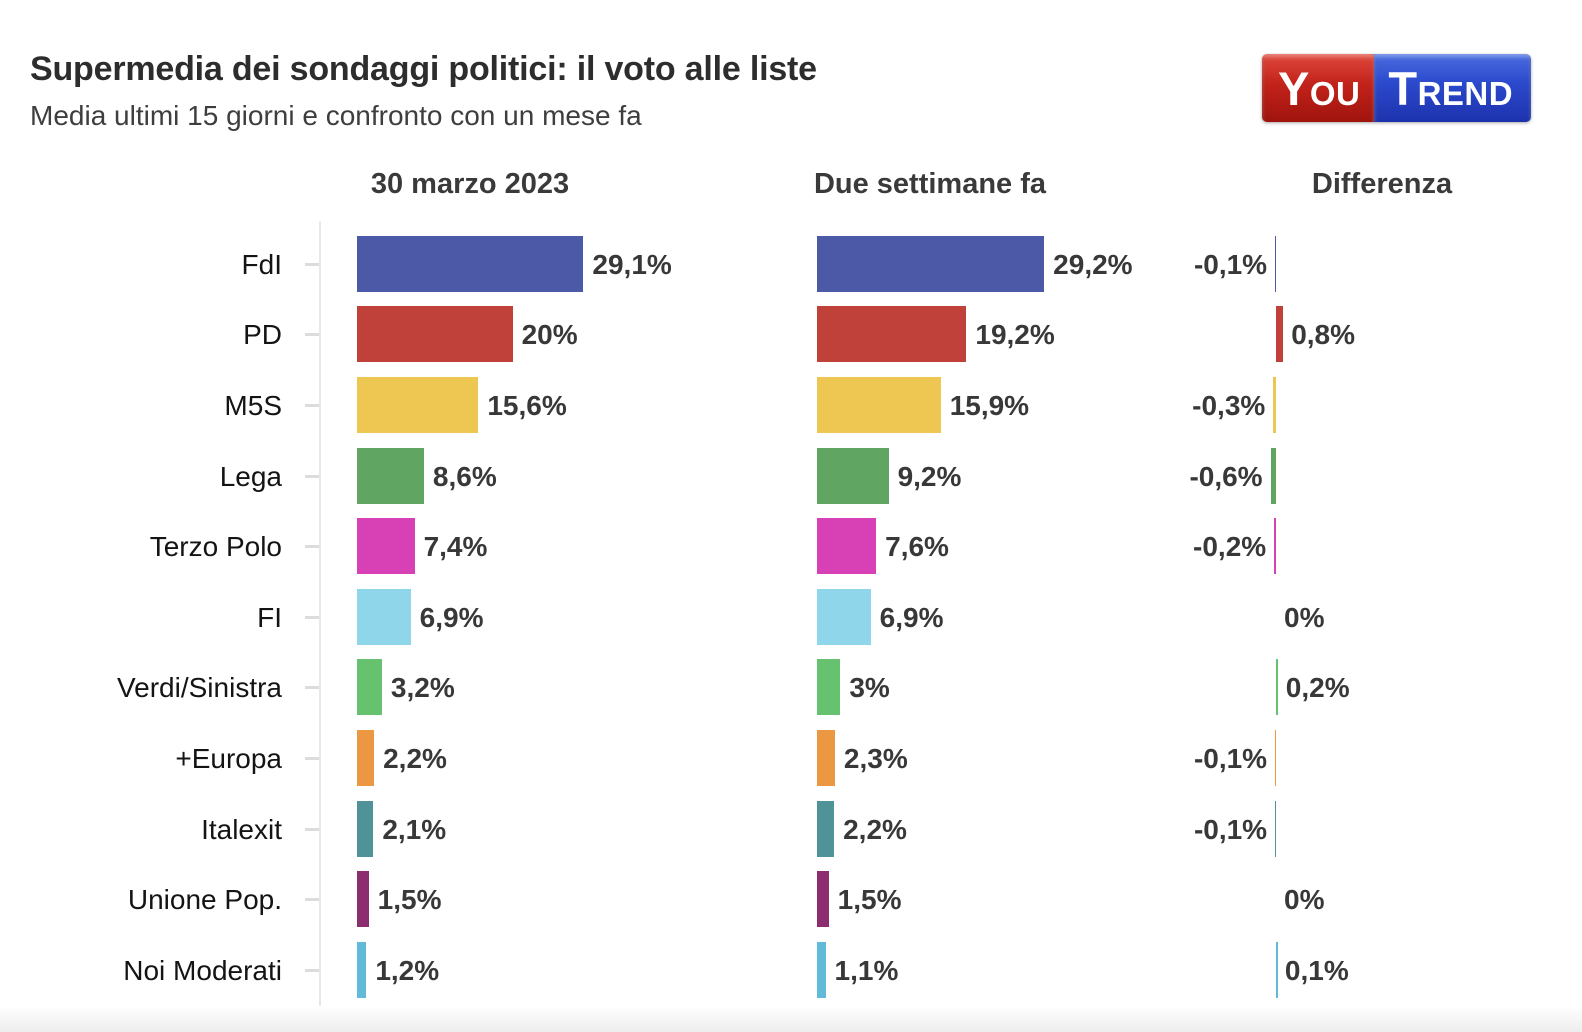  Describe the element at coordinates (1230, 547) in the screenshot. I see `value-difference: -0,2%` at that location.